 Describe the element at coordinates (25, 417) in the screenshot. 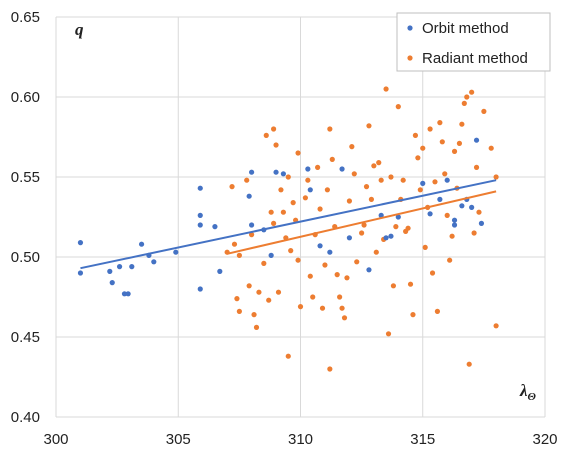

I see `y-tick-label: 0.40` at that location.